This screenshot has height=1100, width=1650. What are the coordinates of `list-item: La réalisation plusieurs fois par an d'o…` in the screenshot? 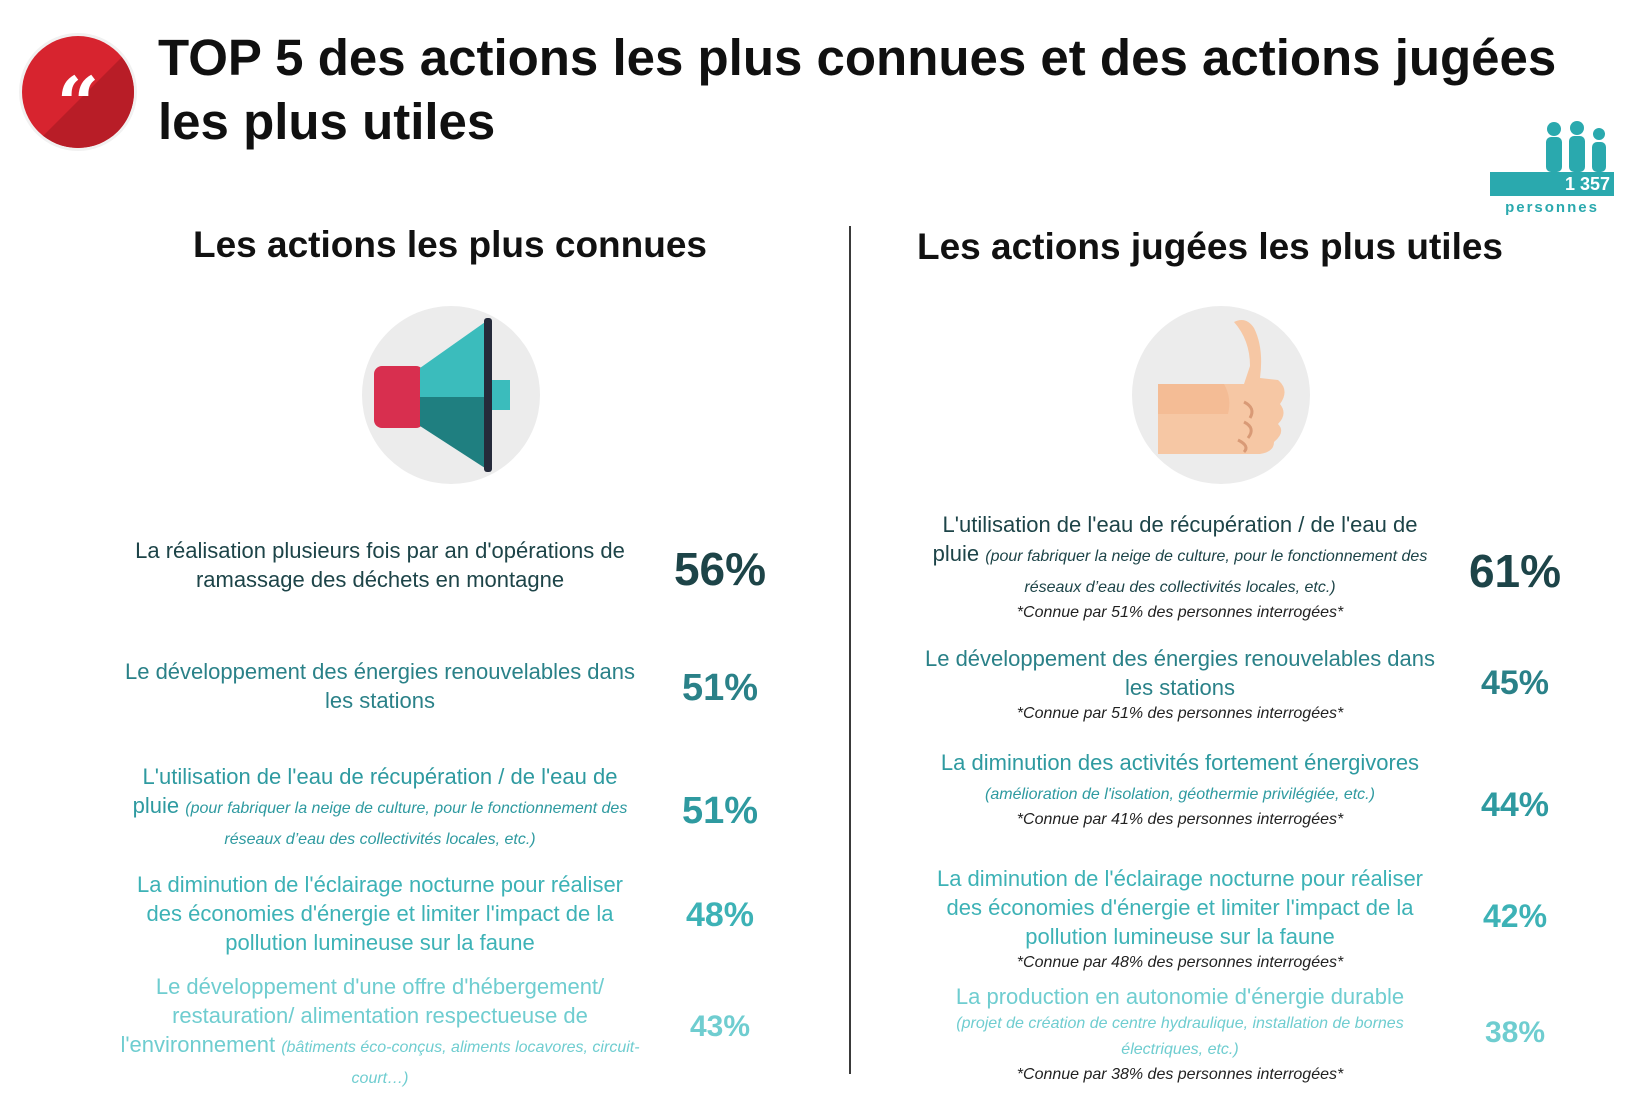 It's located at (450, 577).